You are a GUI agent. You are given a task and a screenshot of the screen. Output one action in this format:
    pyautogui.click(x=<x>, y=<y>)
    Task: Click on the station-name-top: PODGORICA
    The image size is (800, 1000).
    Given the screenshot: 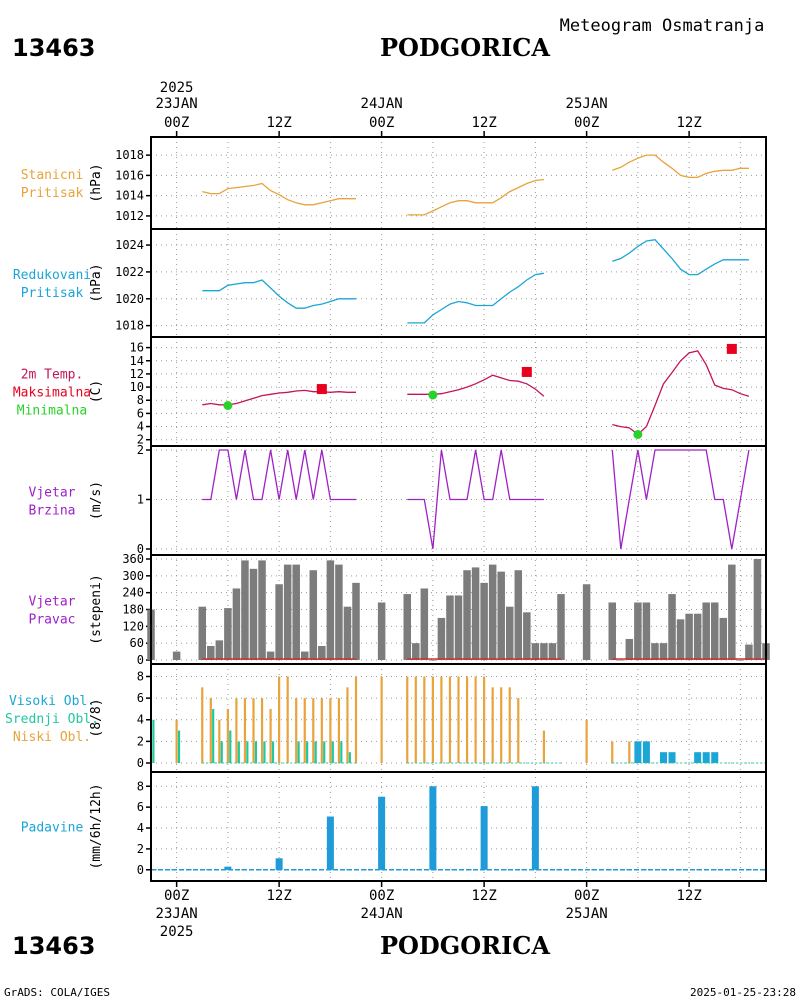 What is the action you would take?
    pyautogui.click(x=465, y=47)
    